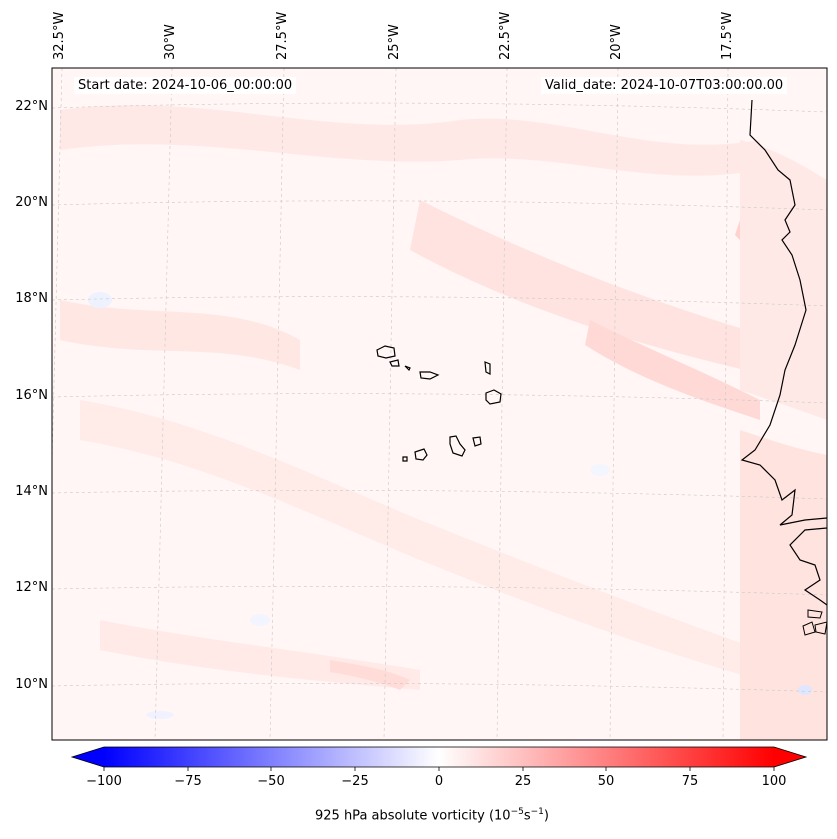 This screenshot has height=839, width=837. I want to click on lon-label-32-5w: 32.5°W, so click(59, 35).